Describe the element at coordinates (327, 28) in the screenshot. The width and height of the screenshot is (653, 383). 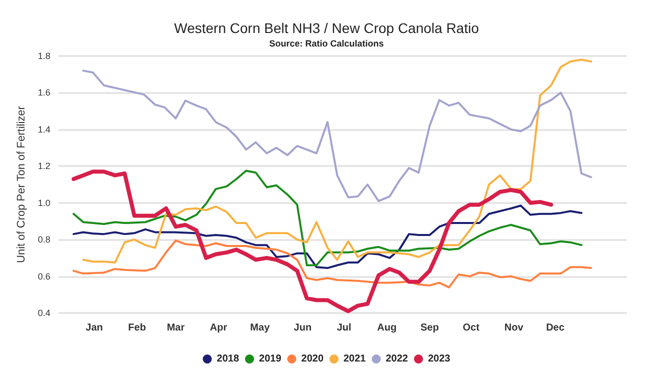
I see `chart-title: Western Corn Belt NH3 / New Crop Canola Ratio` at that location.